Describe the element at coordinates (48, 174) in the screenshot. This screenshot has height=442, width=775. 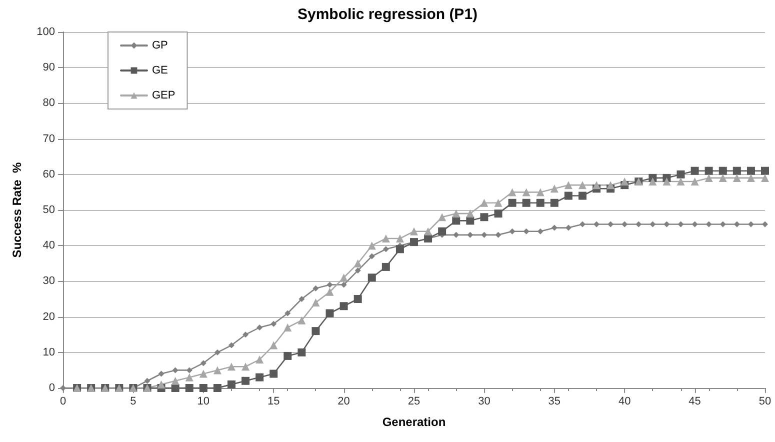
I see `y-tick-label: 60` at that location.